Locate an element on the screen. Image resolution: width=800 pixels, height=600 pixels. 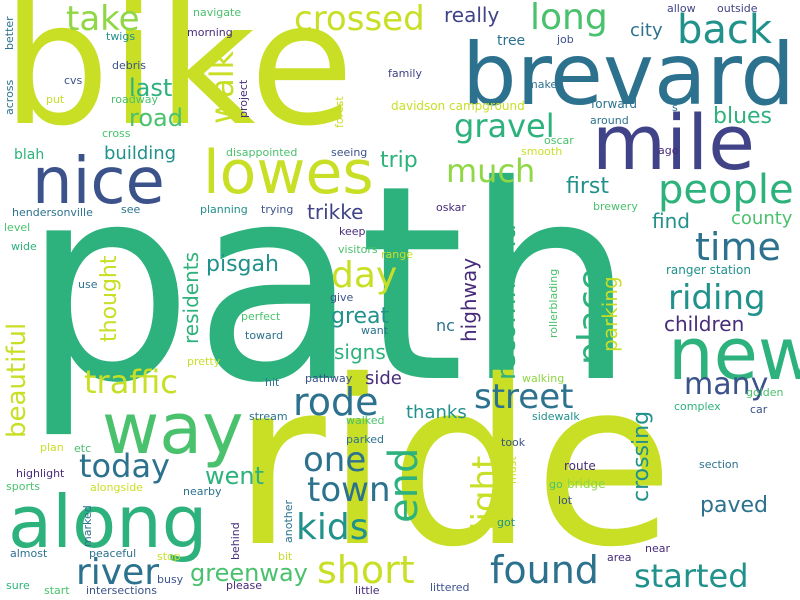
word-project: project is located at coordinates (243, 98).